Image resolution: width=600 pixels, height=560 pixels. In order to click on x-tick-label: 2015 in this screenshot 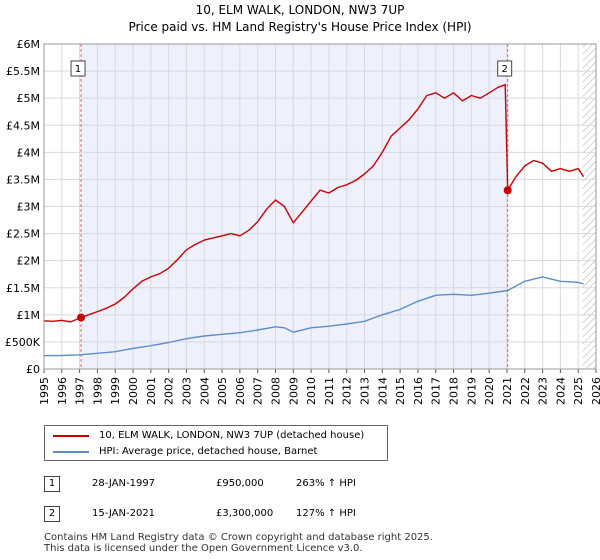, I will do `click(400, 391)`.